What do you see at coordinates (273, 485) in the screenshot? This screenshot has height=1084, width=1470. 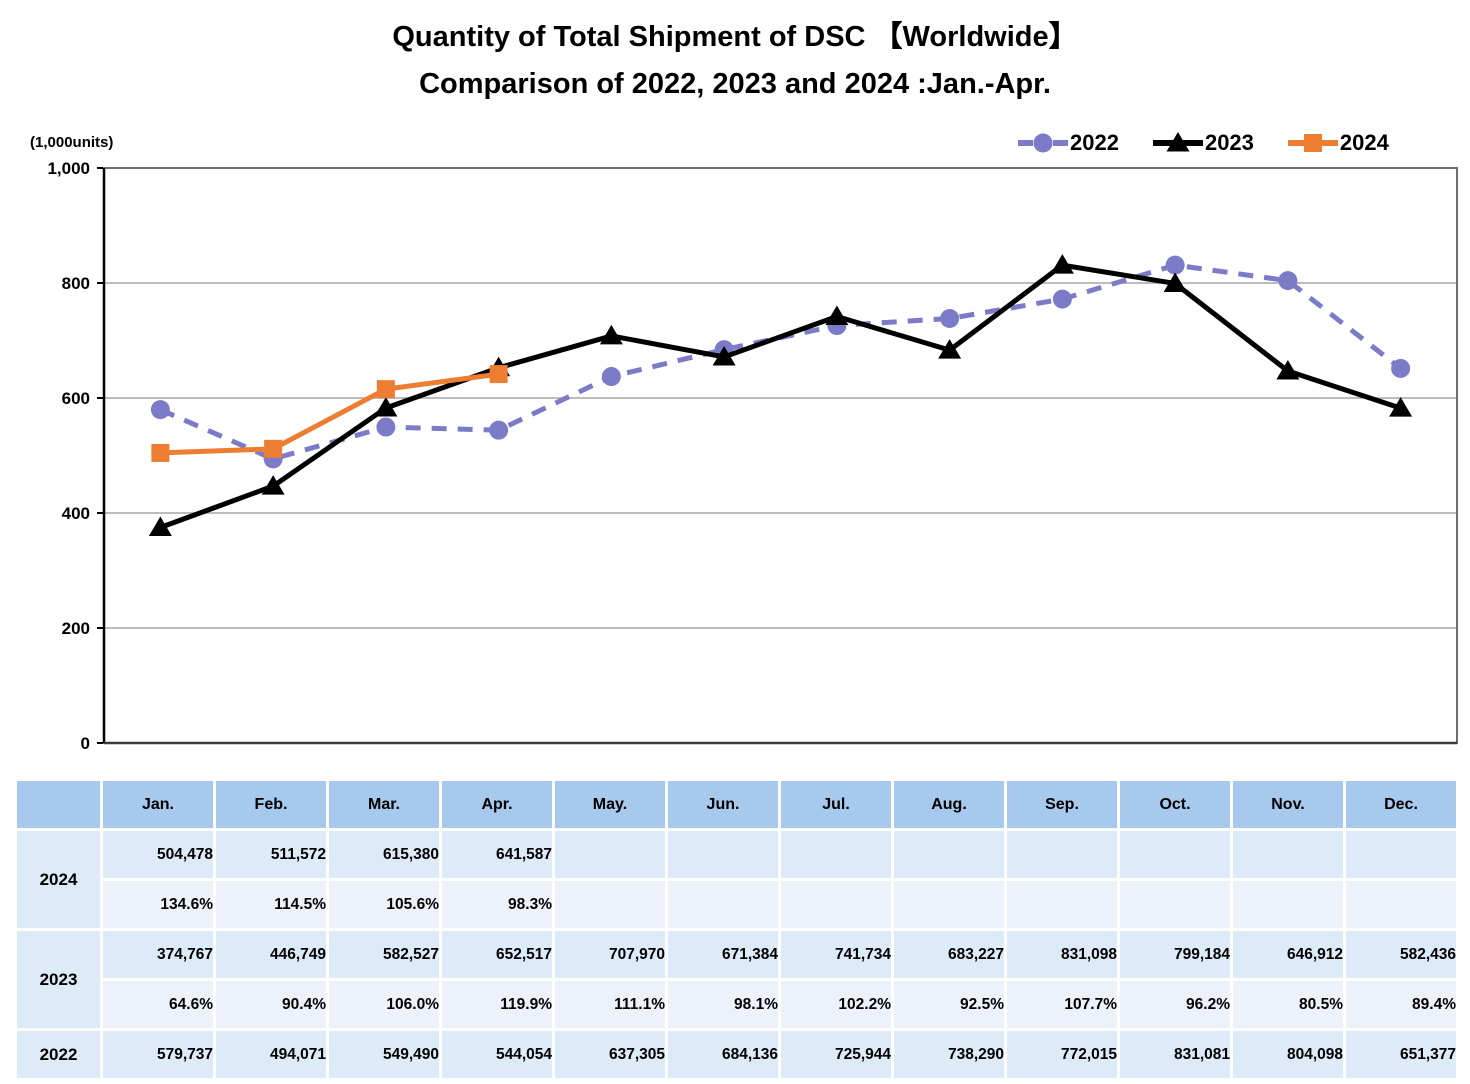 I see `series-2023-marker-Feb.` at bounding box center [273, 485].